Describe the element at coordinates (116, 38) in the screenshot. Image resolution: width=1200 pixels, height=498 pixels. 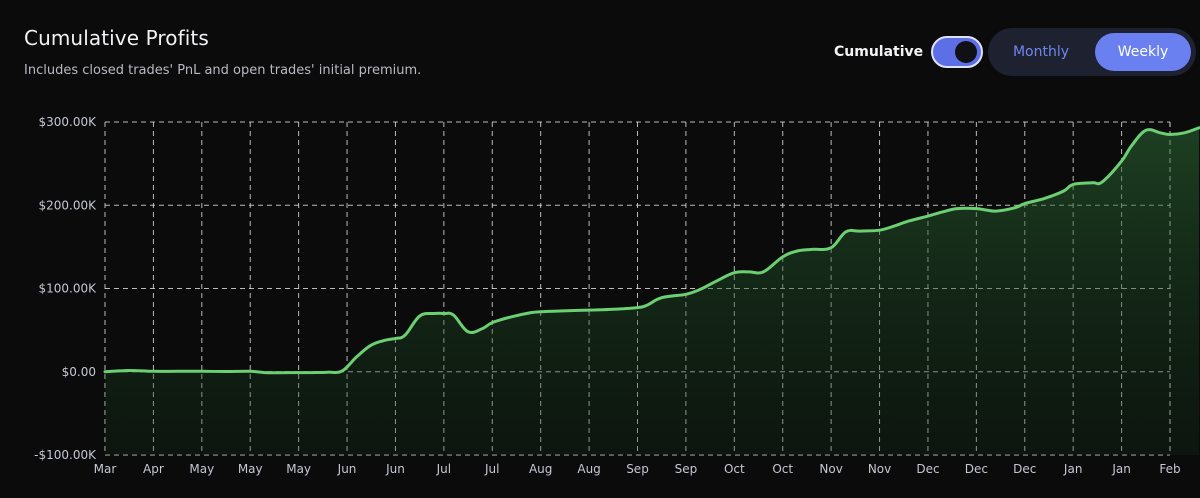
I see `chart-title: Cumulative Profits` at that location.